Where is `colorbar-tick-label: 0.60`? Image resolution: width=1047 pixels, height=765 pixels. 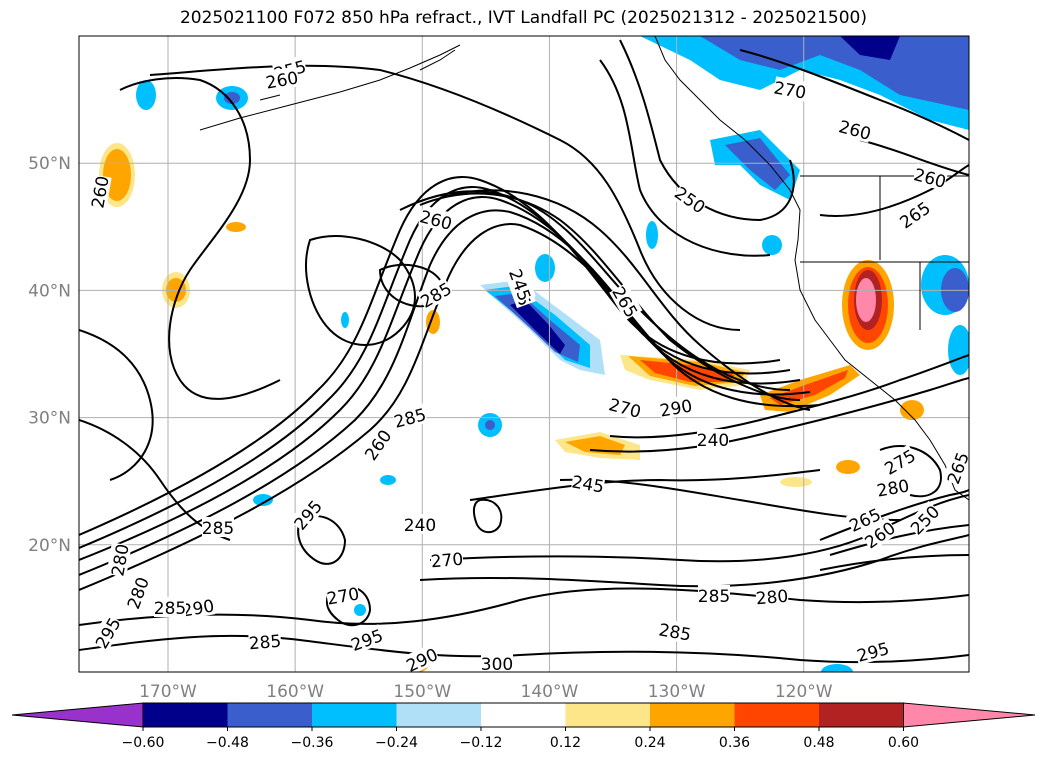
colorbar-tick-label: 0.60 is located at coordinates (903, 743).